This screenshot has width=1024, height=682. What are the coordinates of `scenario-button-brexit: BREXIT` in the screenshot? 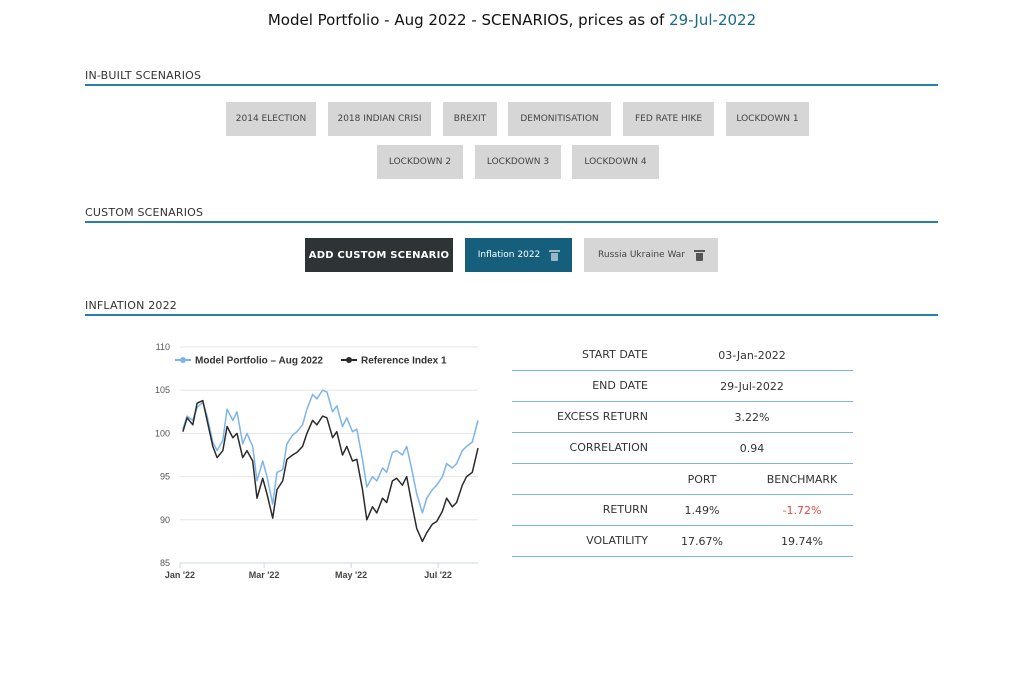 It's located at (470, 119).